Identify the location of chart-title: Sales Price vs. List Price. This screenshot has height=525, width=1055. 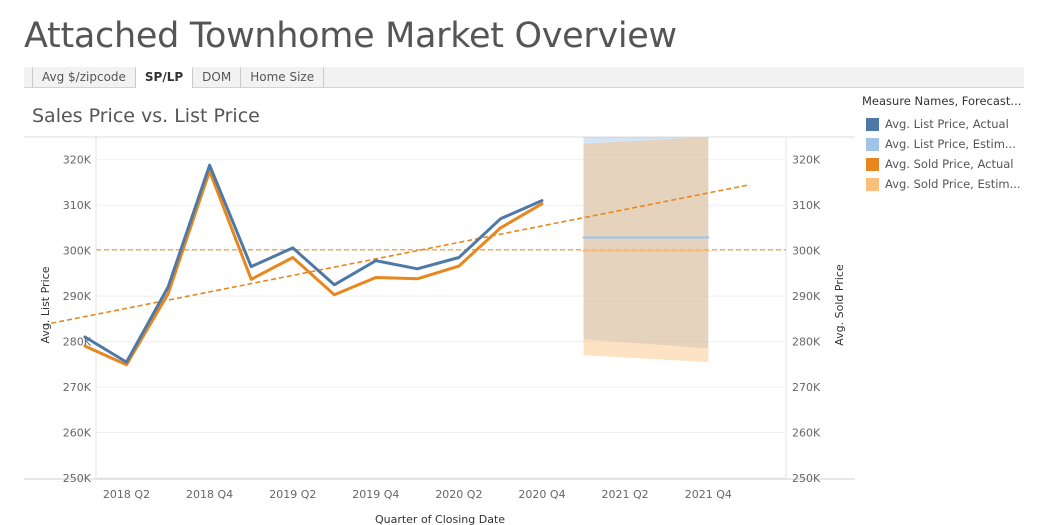
(146, 116).